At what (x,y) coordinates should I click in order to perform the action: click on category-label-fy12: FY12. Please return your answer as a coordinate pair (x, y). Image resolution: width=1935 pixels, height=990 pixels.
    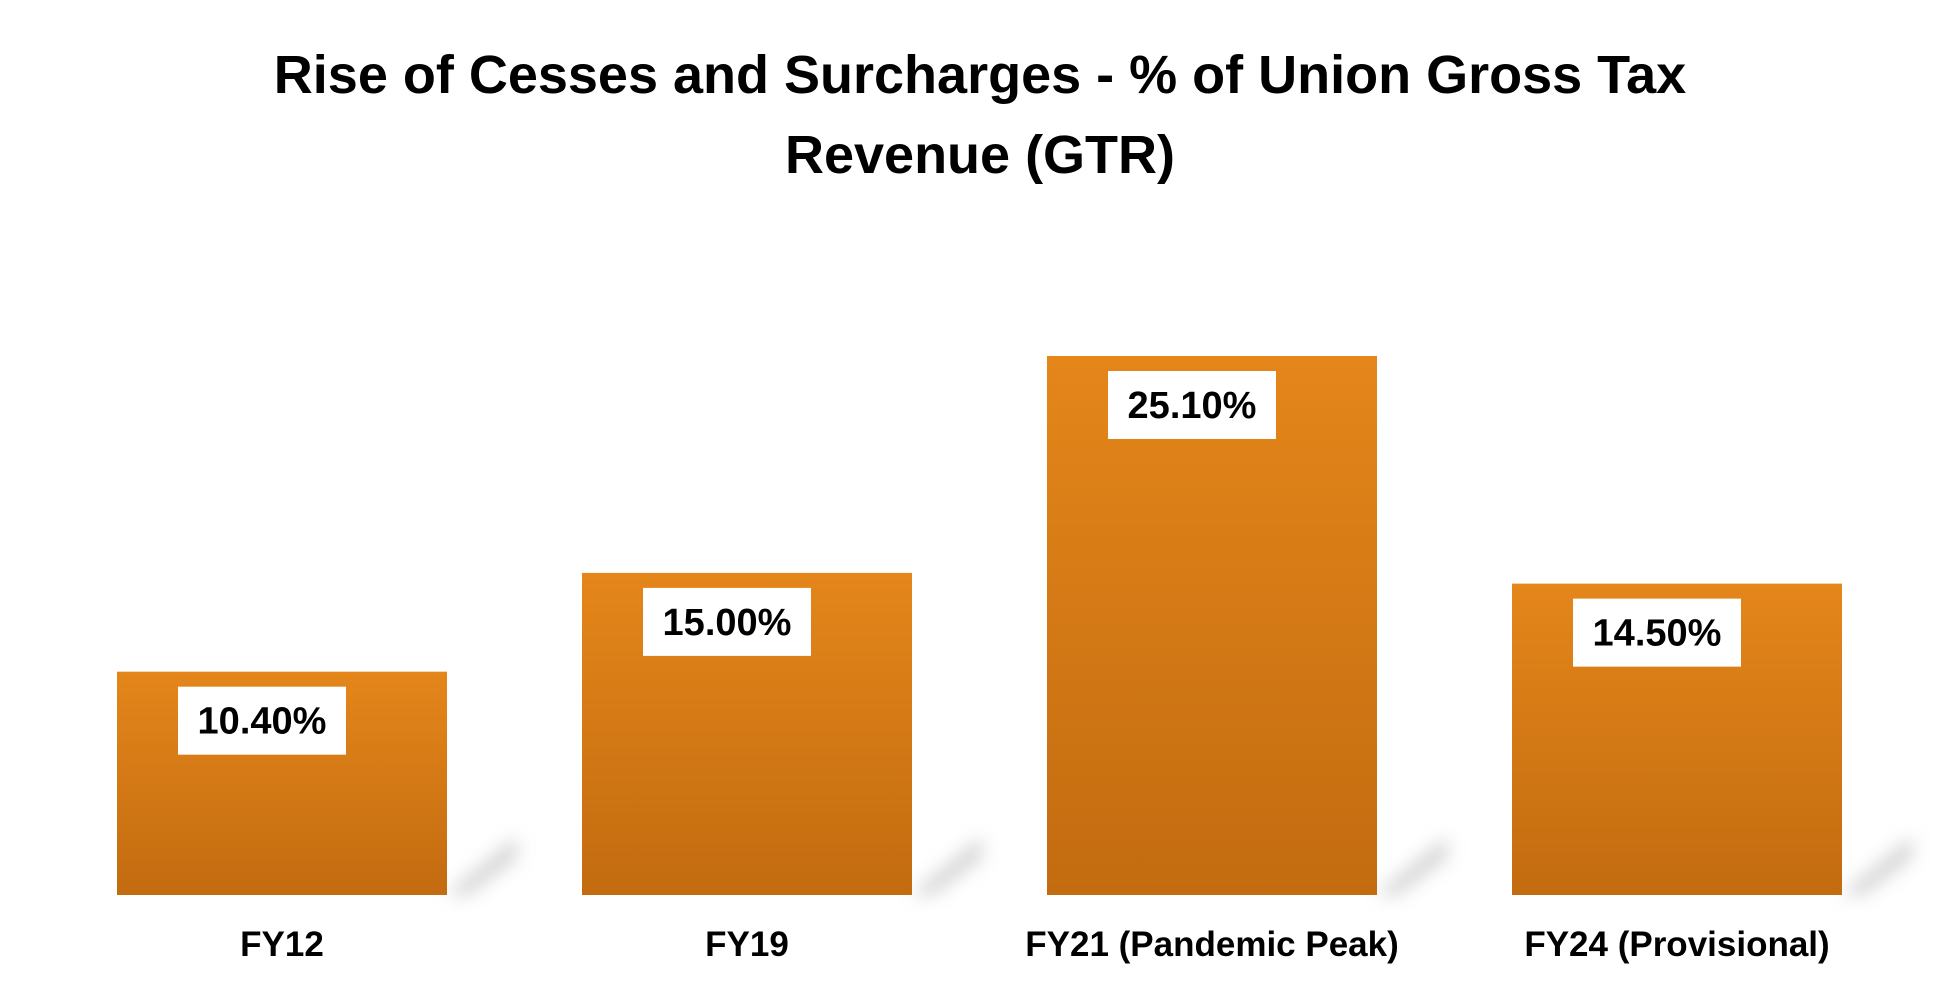
    Looking at the image, I should click on (282, 944).